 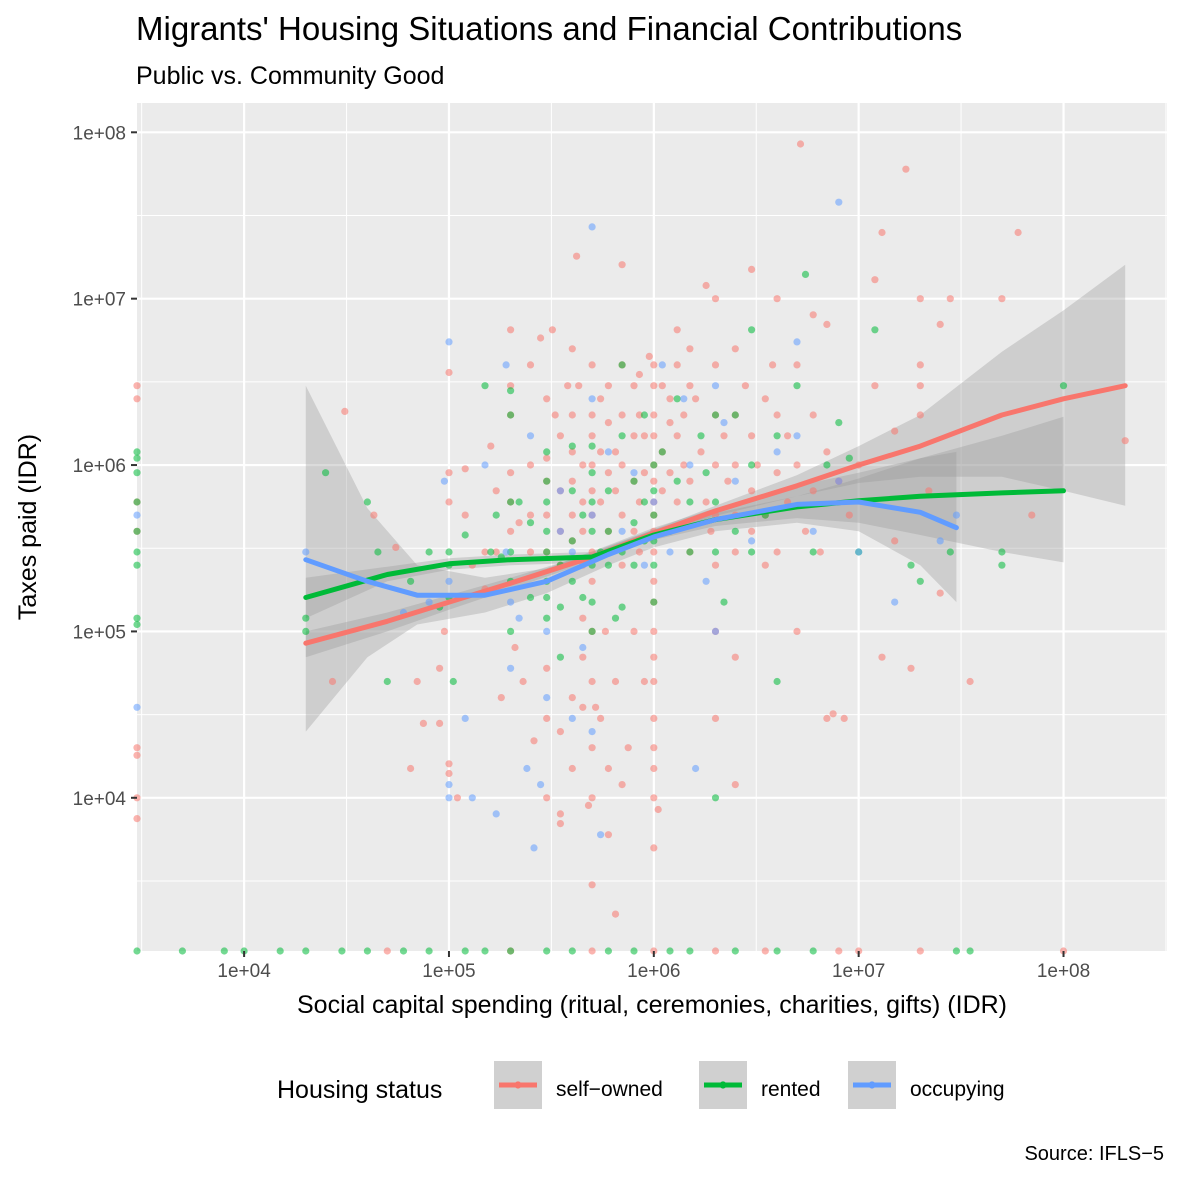 I want to click on legend: Housing status self−owned rented occupying, so click(x=641, y=1085).